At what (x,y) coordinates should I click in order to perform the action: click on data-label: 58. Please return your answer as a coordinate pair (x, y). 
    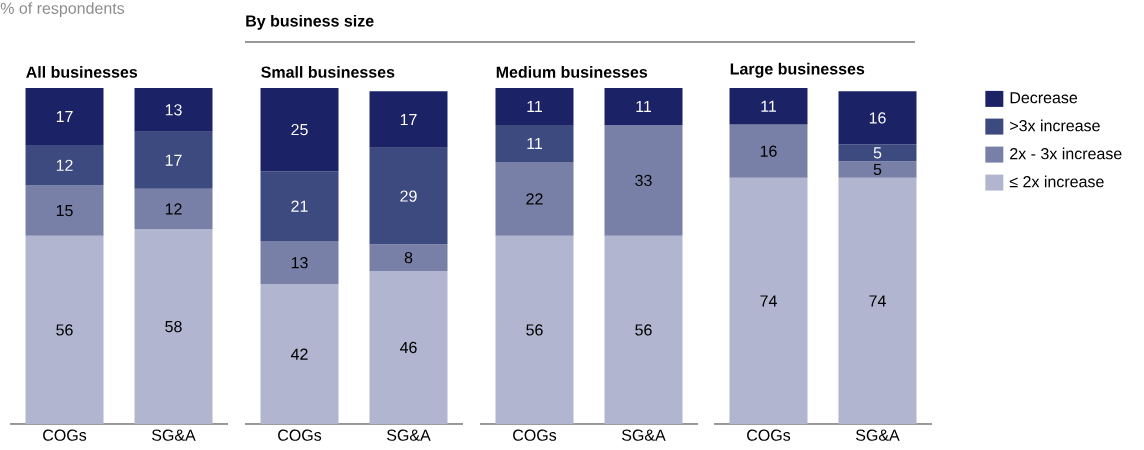
    Looking at the image, I should click on (173, 326).